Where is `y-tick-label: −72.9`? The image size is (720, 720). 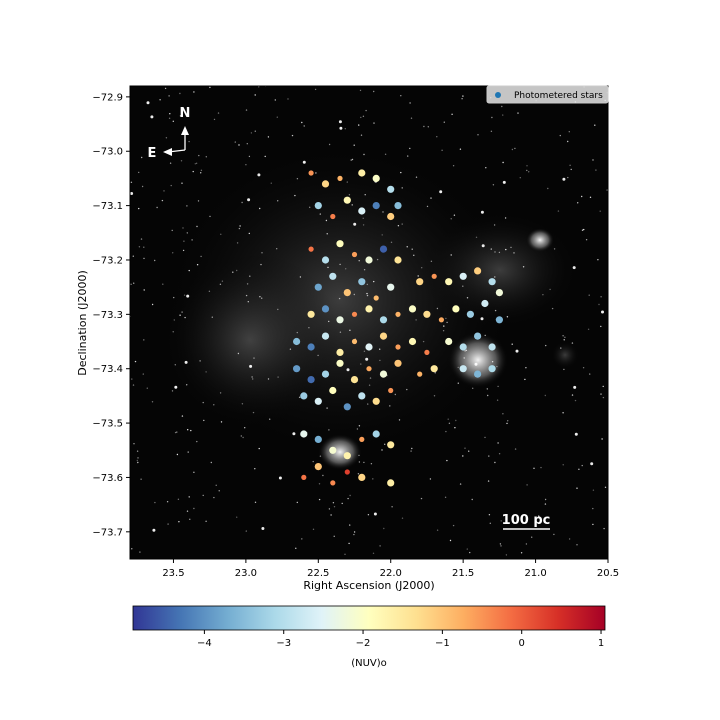
y-tick-label: −72.9 is located at coordinates (107, 97).